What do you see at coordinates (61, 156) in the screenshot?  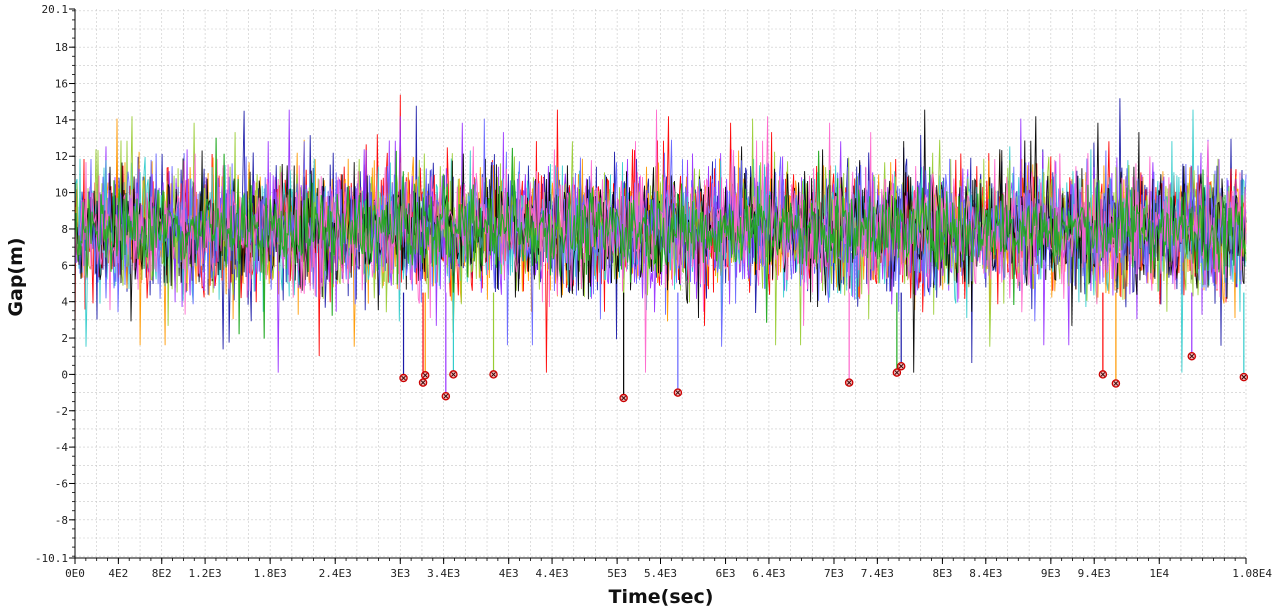 I see `y-tick-label: 12` at bounding box center [61, 156].